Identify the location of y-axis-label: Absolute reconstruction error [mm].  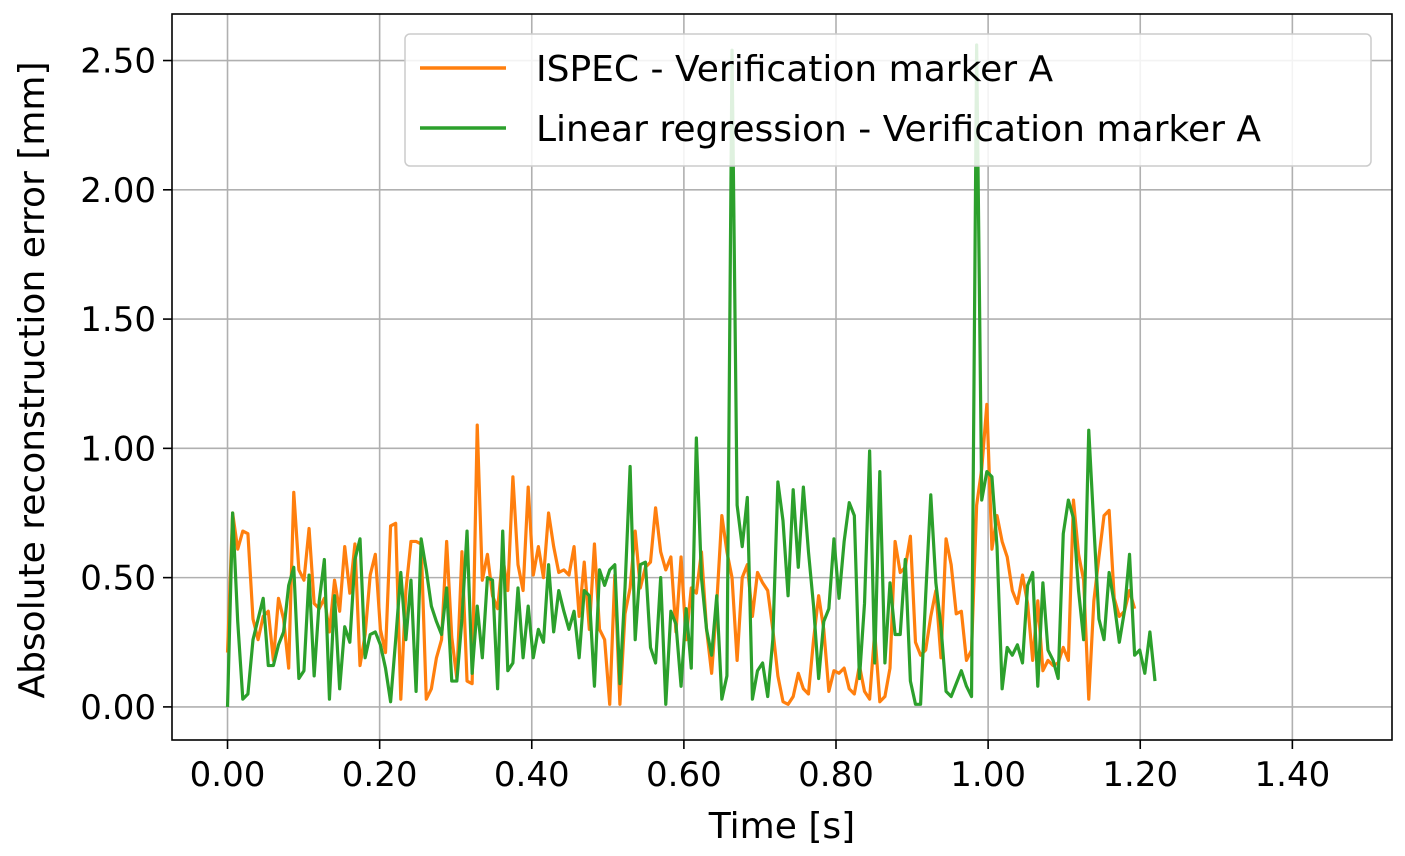
(32, 379).